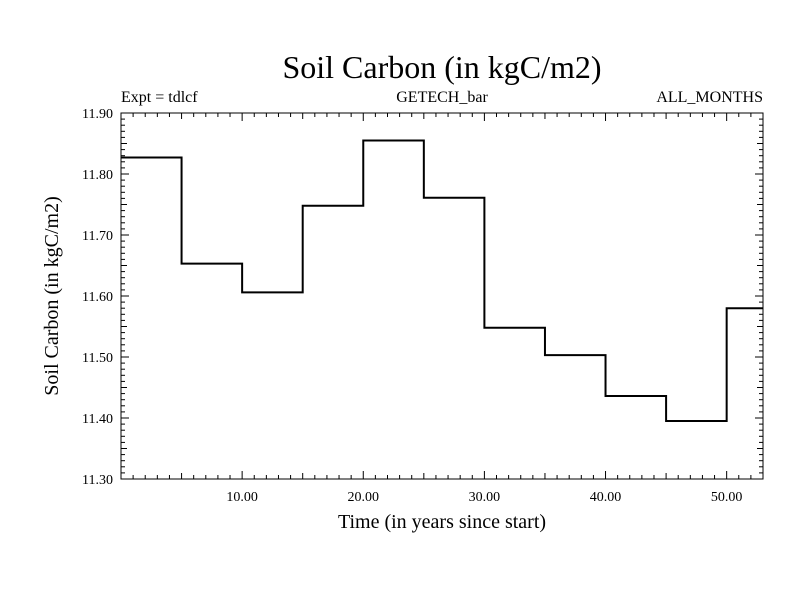 The width and height of the screenshot is (800, 600). What do you see at coordinates (97, 419) in the screenshot?
I see `y-tick-label: 11.40` at bounding box center [97, 419].